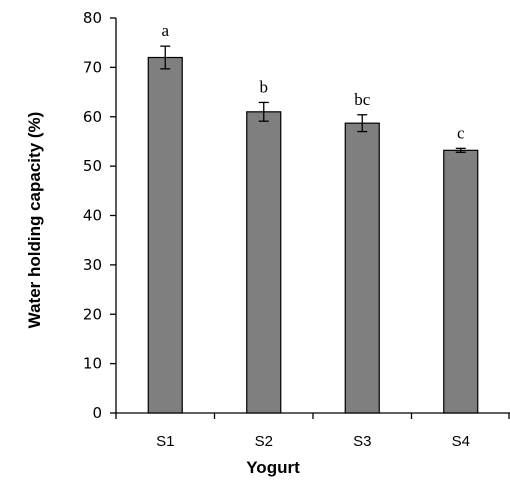  I want to click on significance-label: b, so click(264, 86).